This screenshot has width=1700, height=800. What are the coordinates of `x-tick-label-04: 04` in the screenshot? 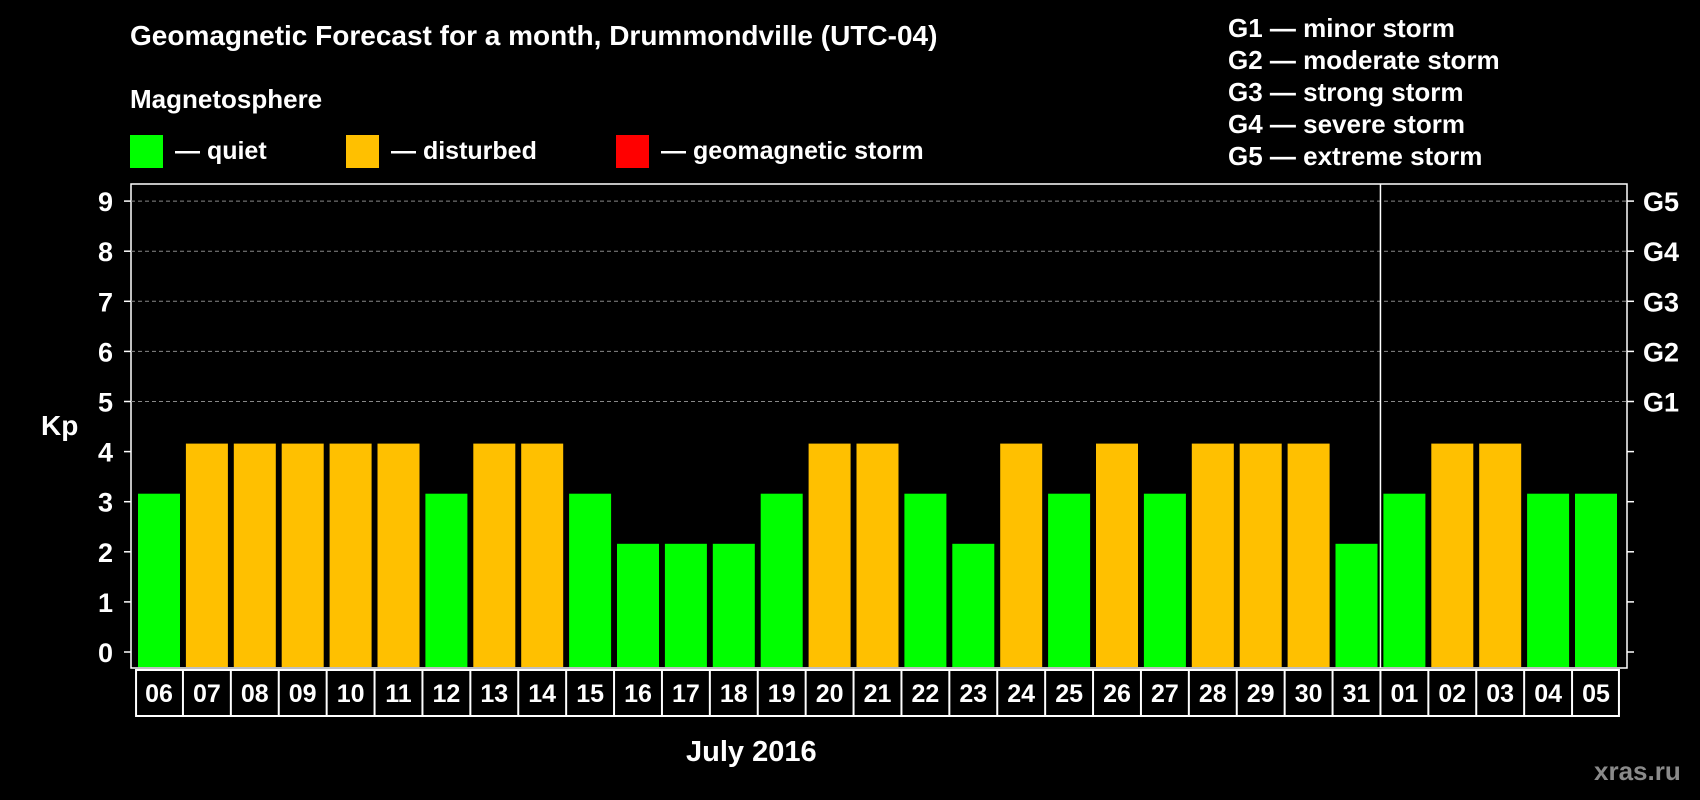 It's located at (1548, 694).